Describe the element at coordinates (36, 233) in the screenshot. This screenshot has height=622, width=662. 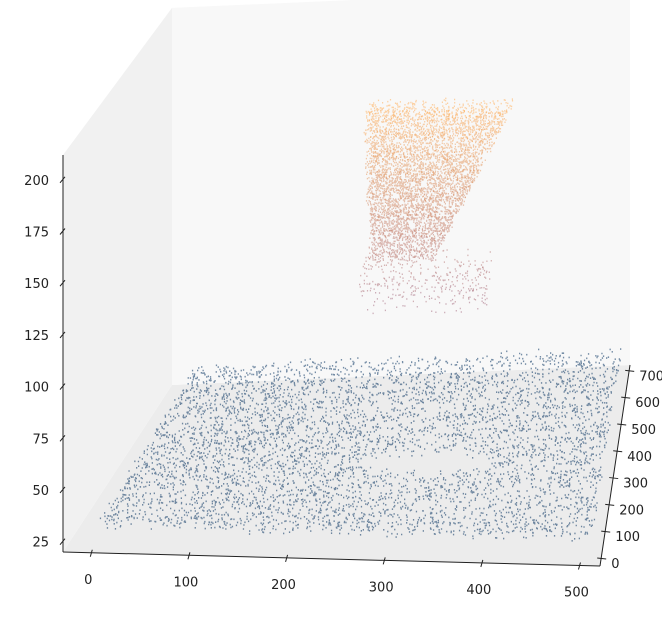
I see `z-tick-label-175: 175` at that location.